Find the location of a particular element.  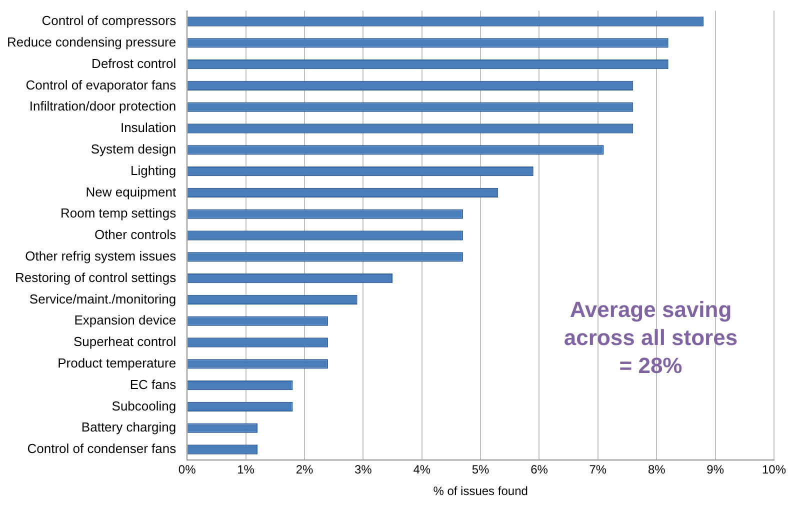

y-tick-label: Infiltration/door protection is located at coordinates (102, 106).